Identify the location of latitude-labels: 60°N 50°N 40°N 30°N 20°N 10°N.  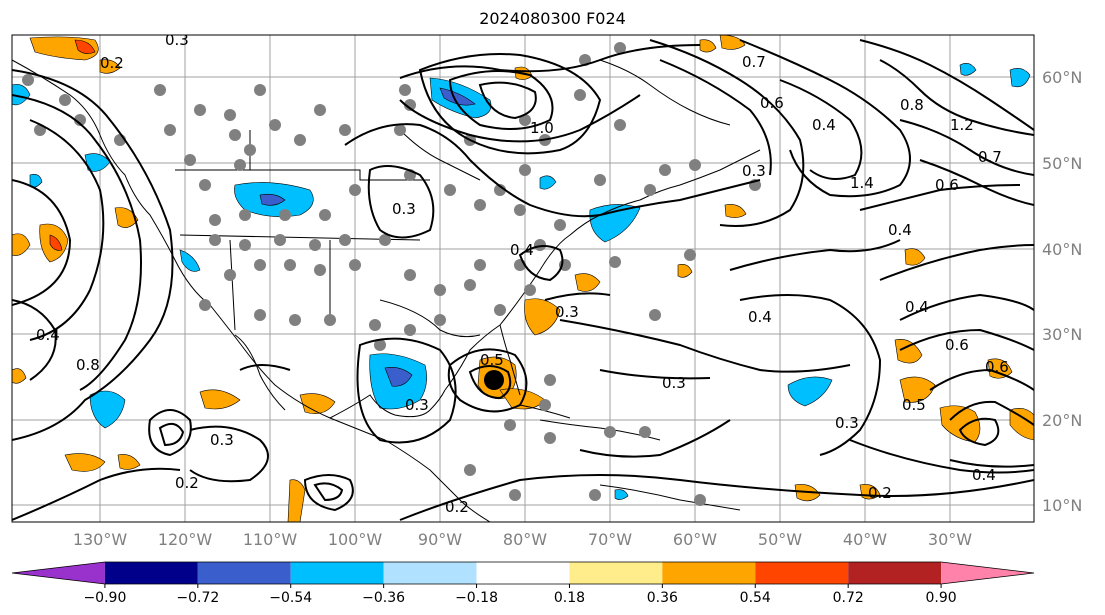
(1062, 291).